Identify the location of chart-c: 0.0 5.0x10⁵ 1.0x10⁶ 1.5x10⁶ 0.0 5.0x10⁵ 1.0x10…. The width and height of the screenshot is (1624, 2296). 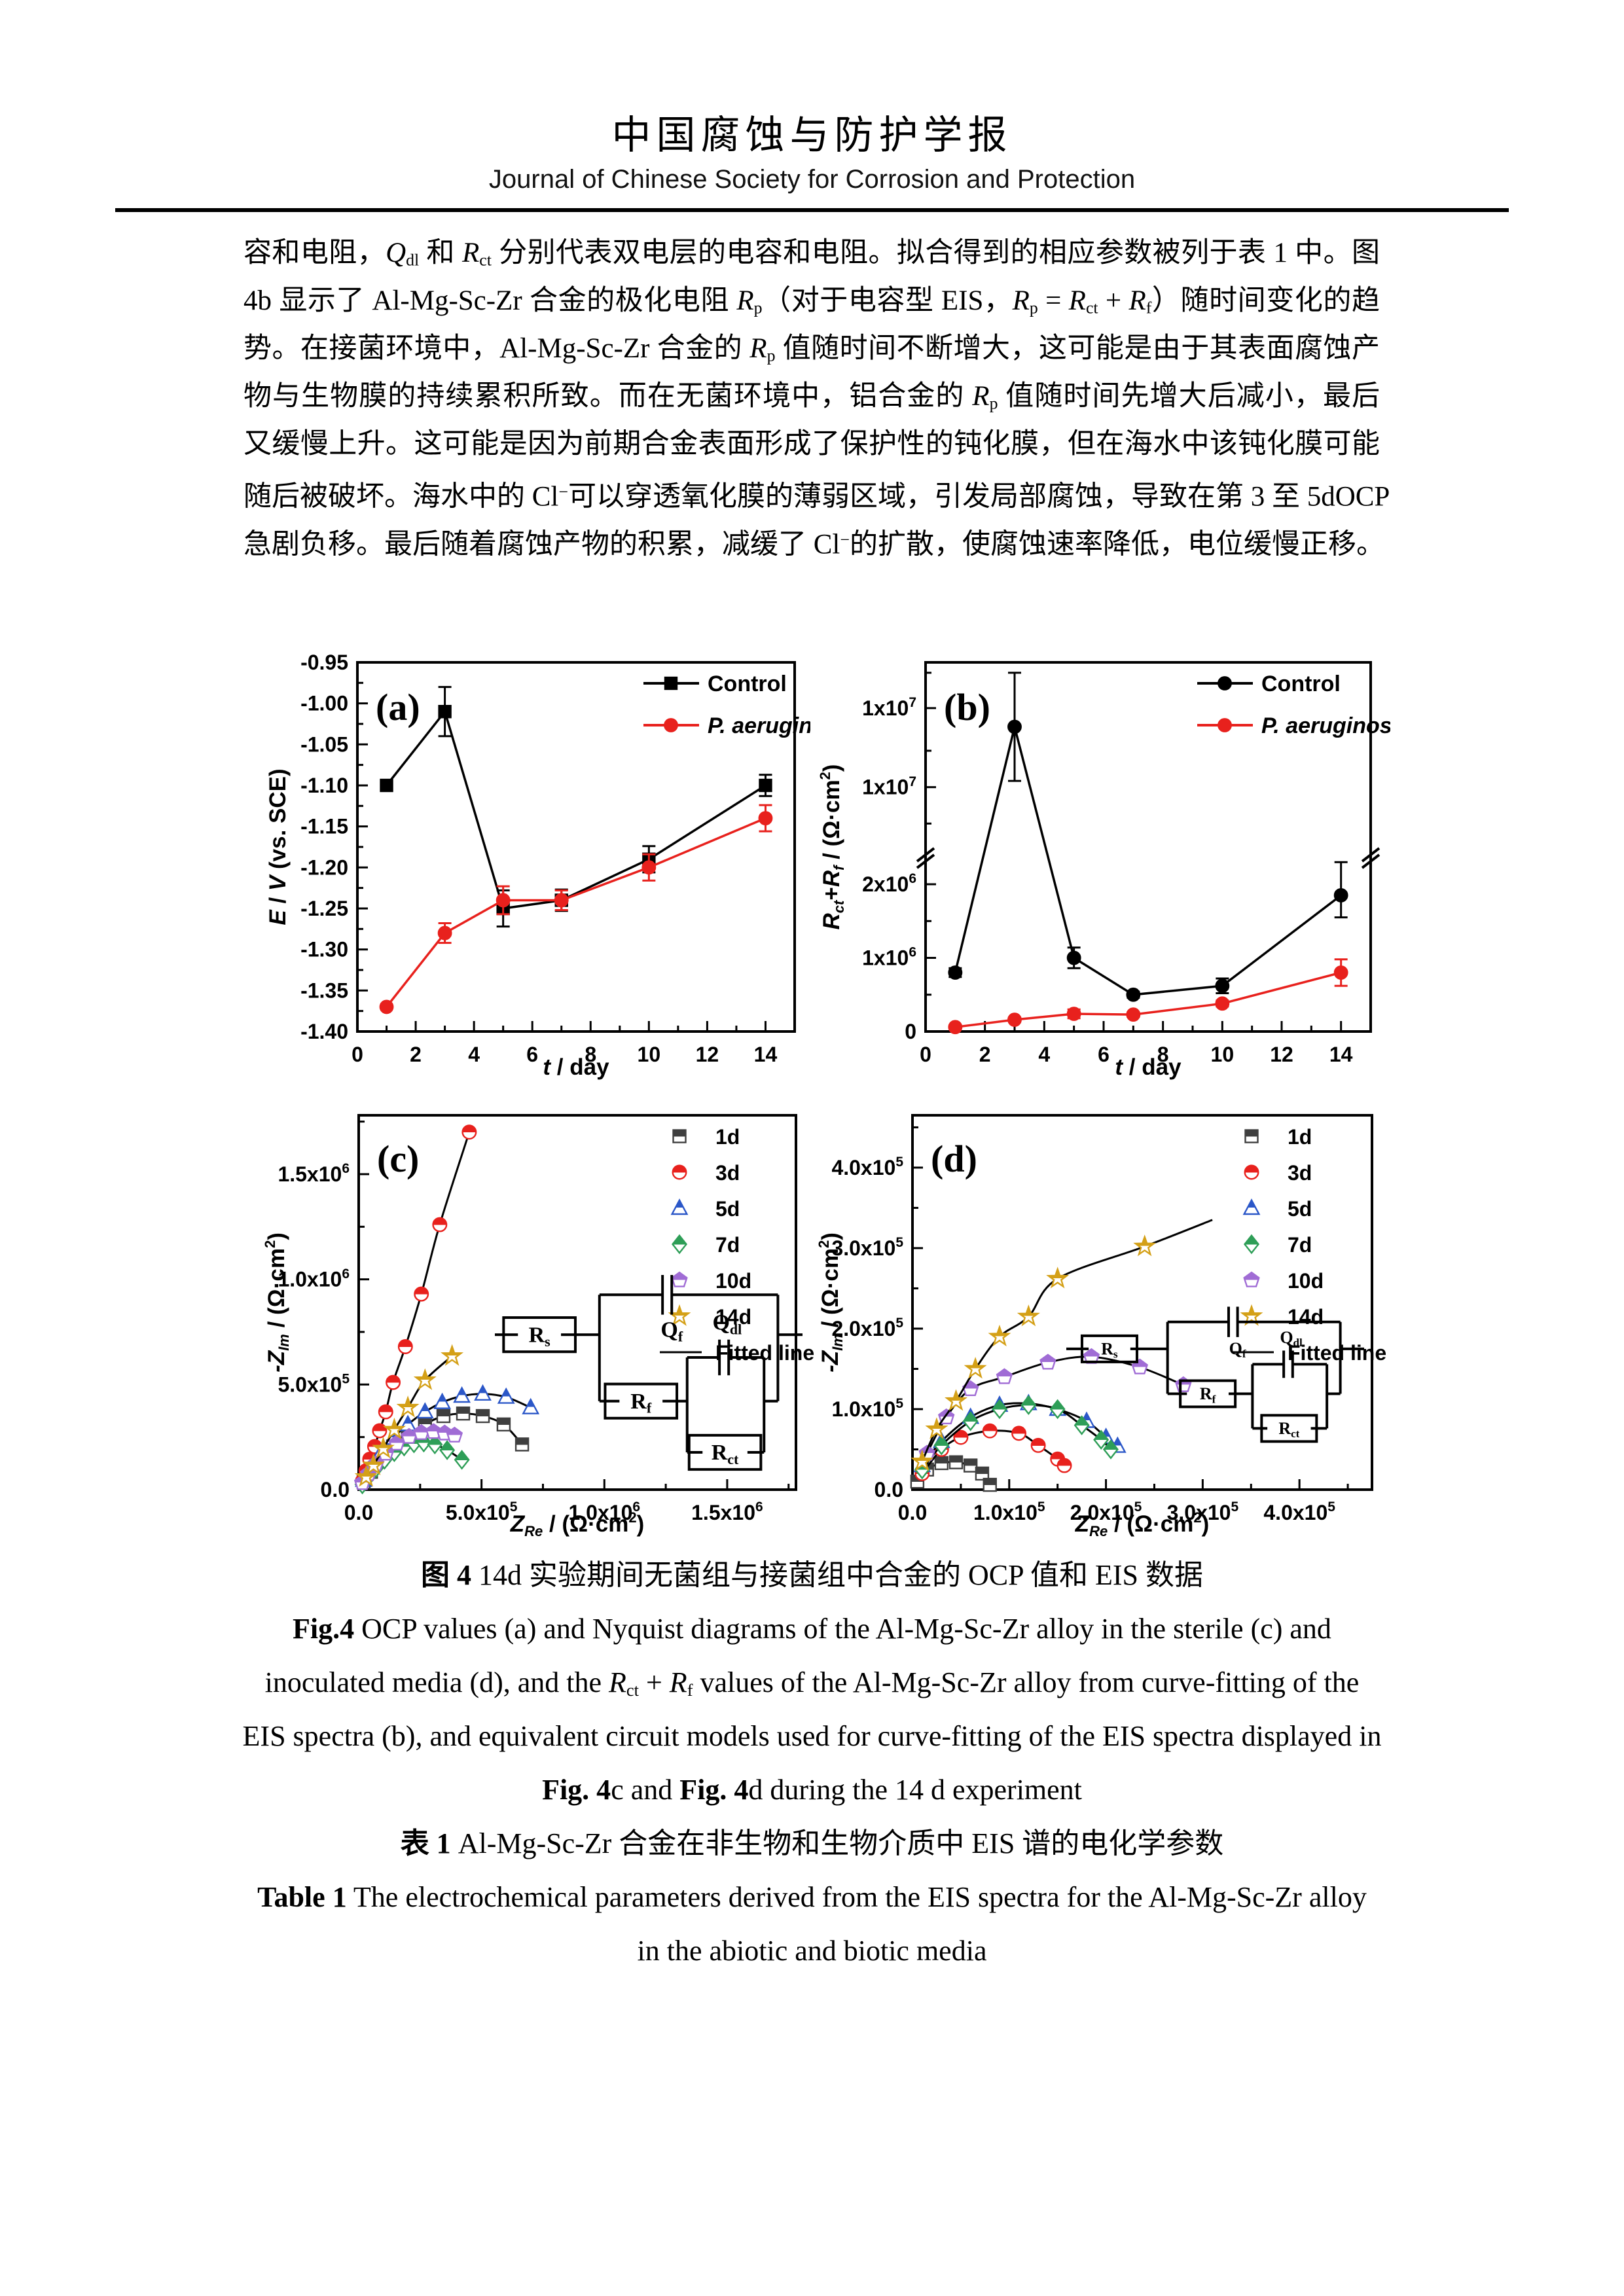
(538, 1326).